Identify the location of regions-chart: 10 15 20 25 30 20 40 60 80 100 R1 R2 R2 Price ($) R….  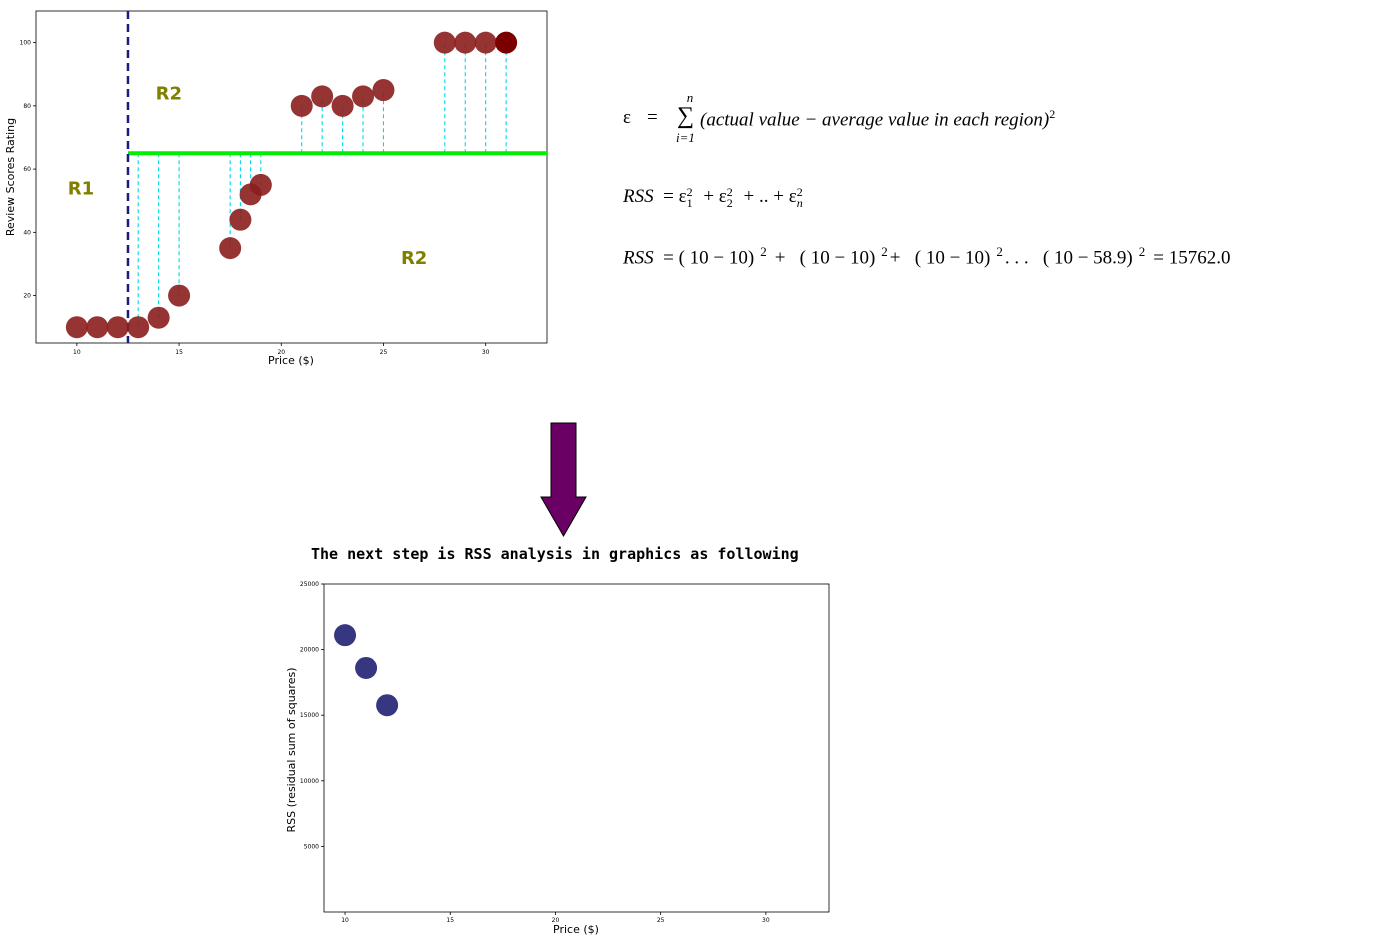
(276, 188).